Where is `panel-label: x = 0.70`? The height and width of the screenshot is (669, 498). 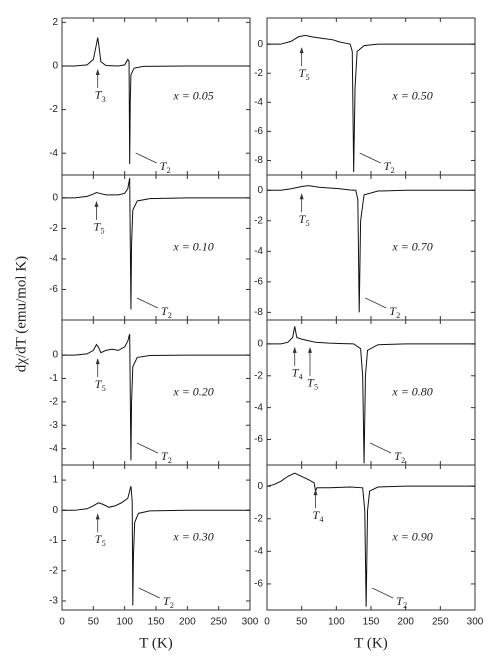
panel-label: x = 0.70 is located at coordinates (411, 246).